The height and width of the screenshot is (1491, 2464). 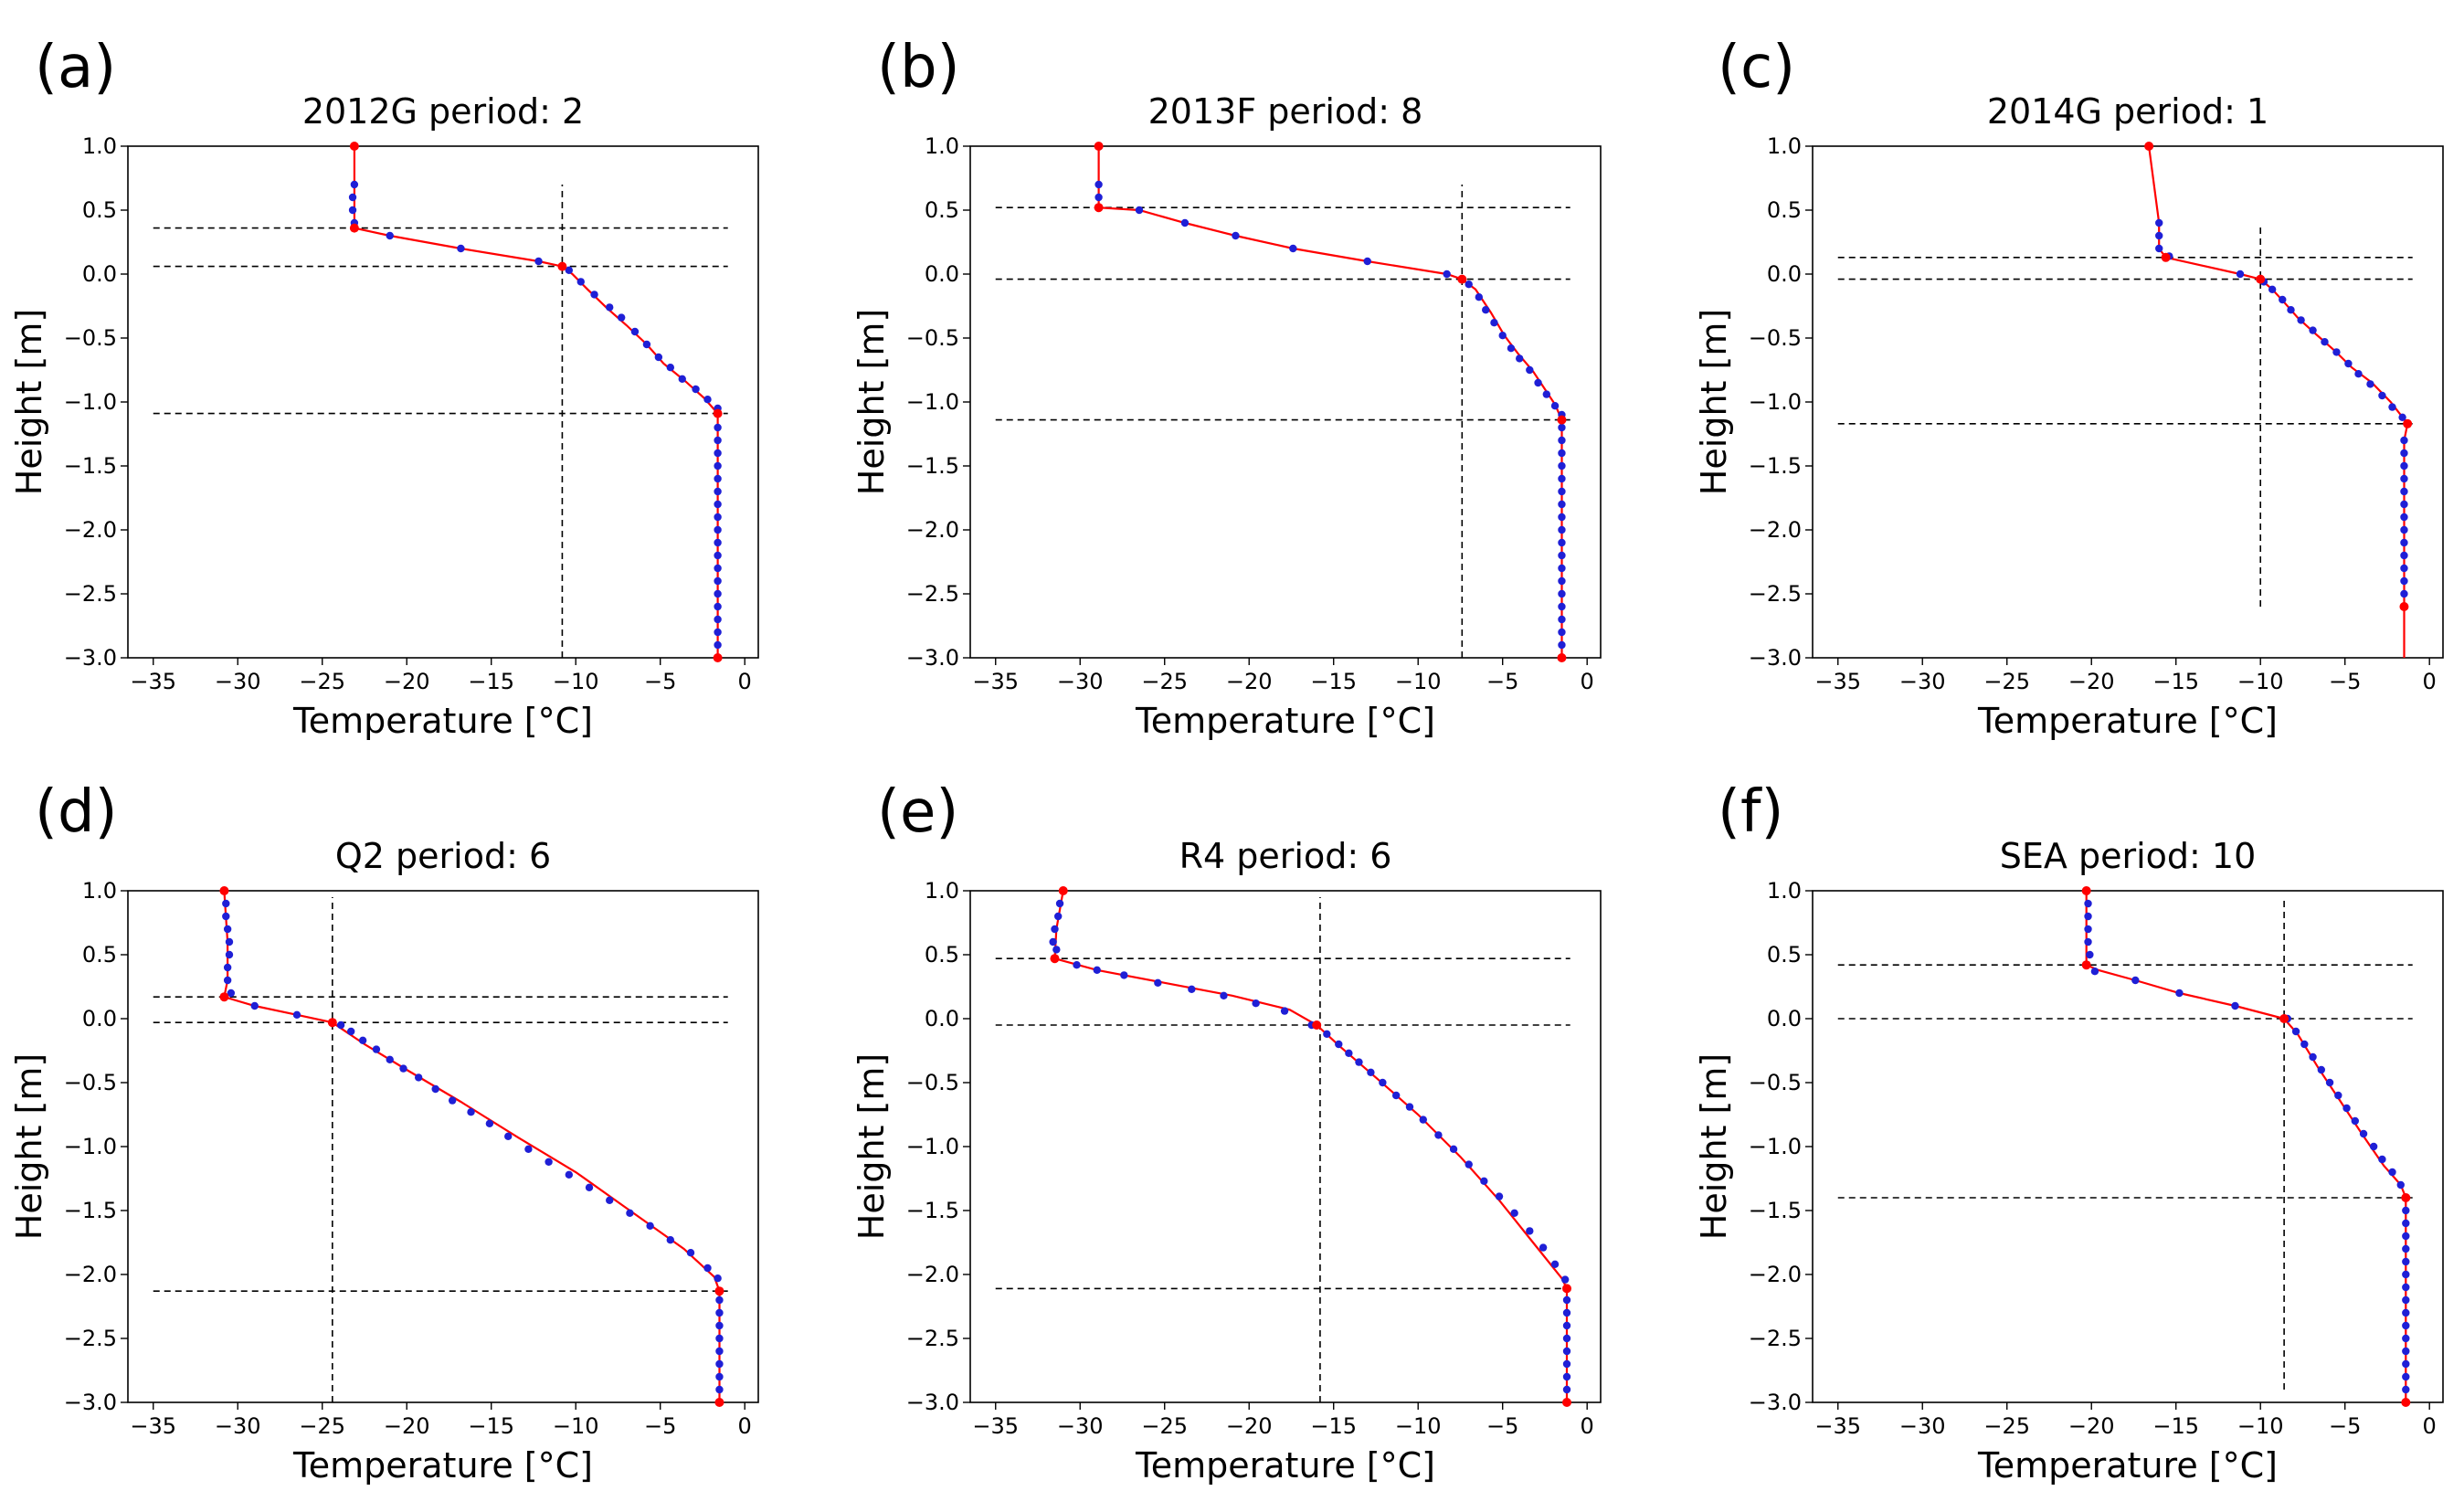 What do you see at coordinates (1285, 1146) in the screenshot?
I see `plot-frame` at bounding box center [1285, 1146].